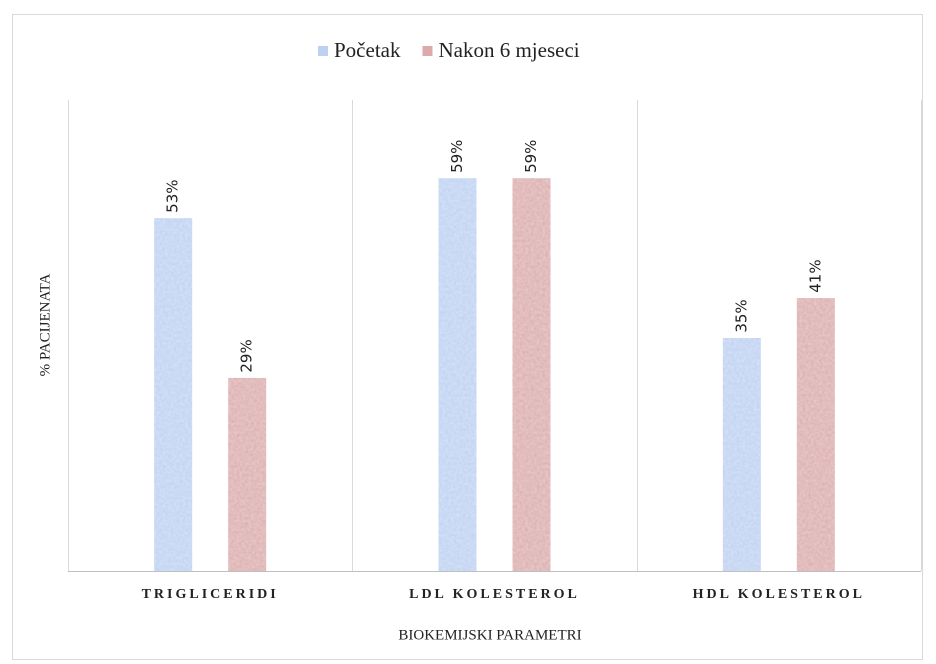  I want to click on data-label: 41%, so click(815, 275).